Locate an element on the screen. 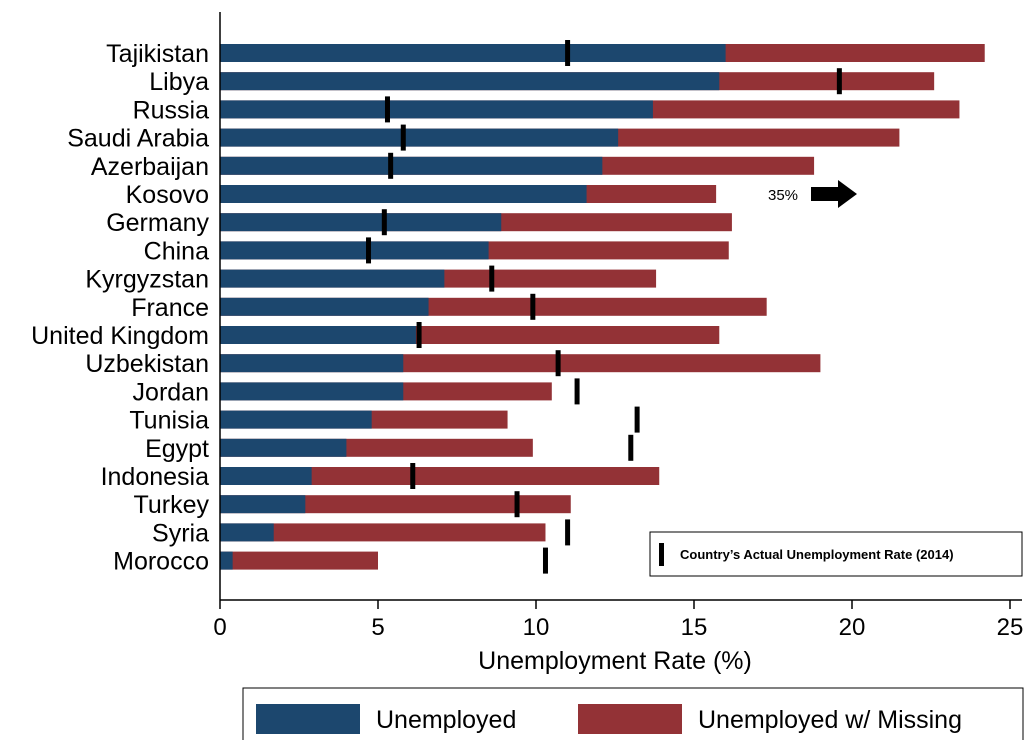 The image size is (1025, 740). x-tick-label-20: 20 is located at coordinates (852, 627).